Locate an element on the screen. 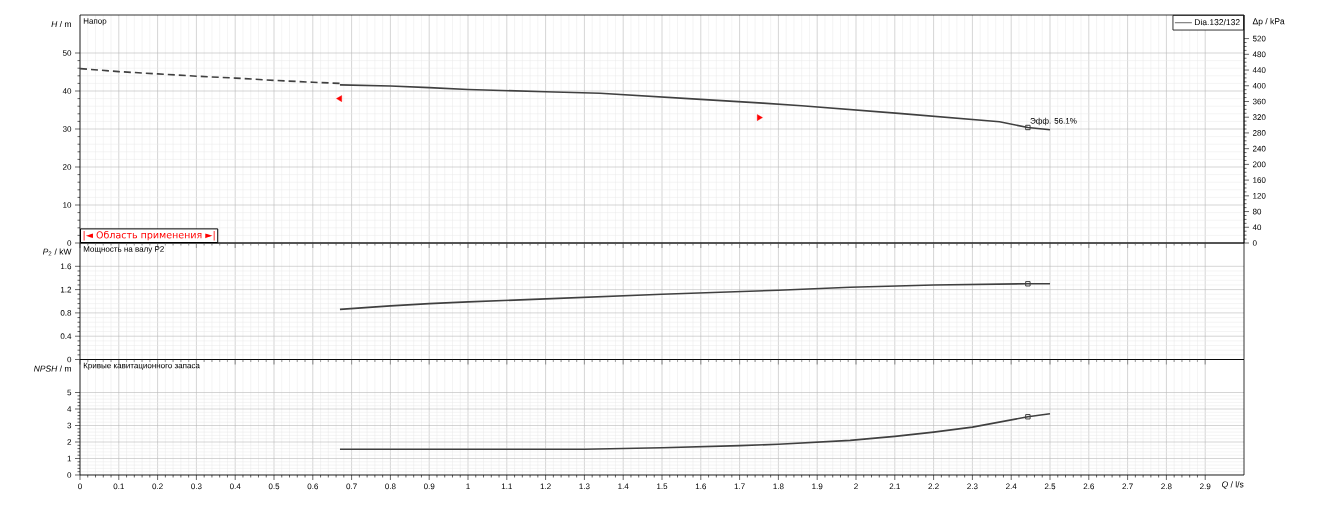  x-tick-label: 0.8 is located at coordinates (390, 486).